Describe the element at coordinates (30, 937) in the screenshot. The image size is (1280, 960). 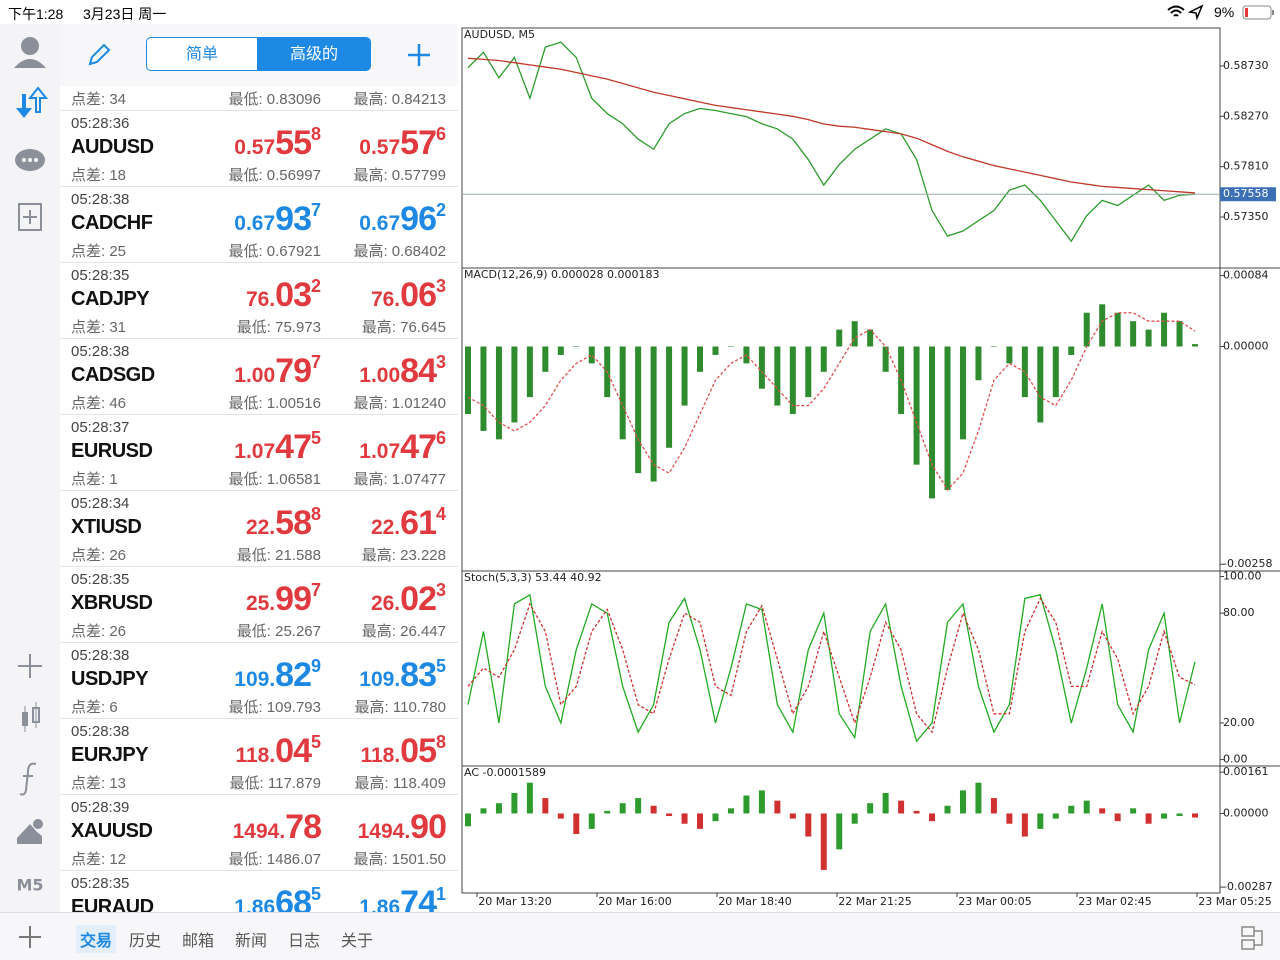
I see `add-icon` at that location.